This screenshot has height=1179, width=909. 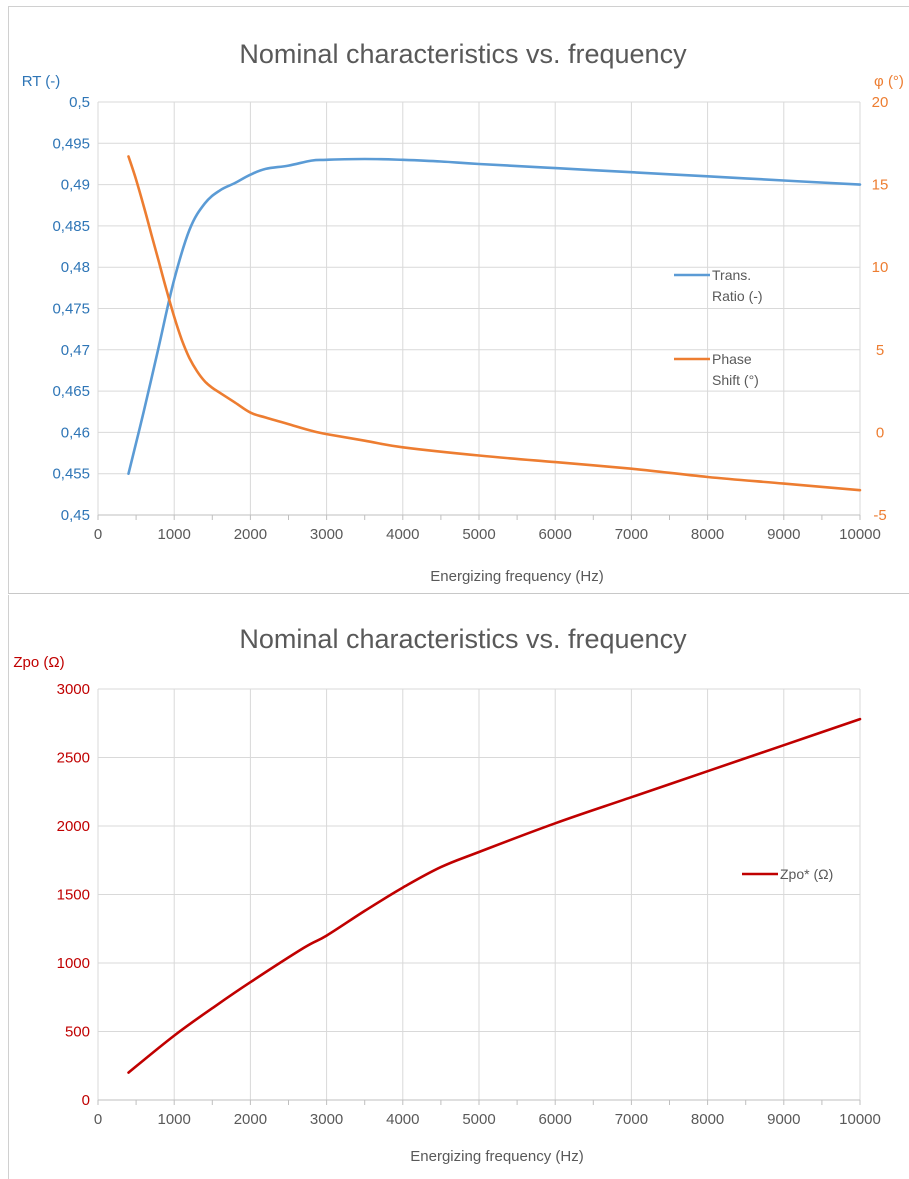 I want to click on y-axis-label-left: RT (-), so click(x=41, y=81).